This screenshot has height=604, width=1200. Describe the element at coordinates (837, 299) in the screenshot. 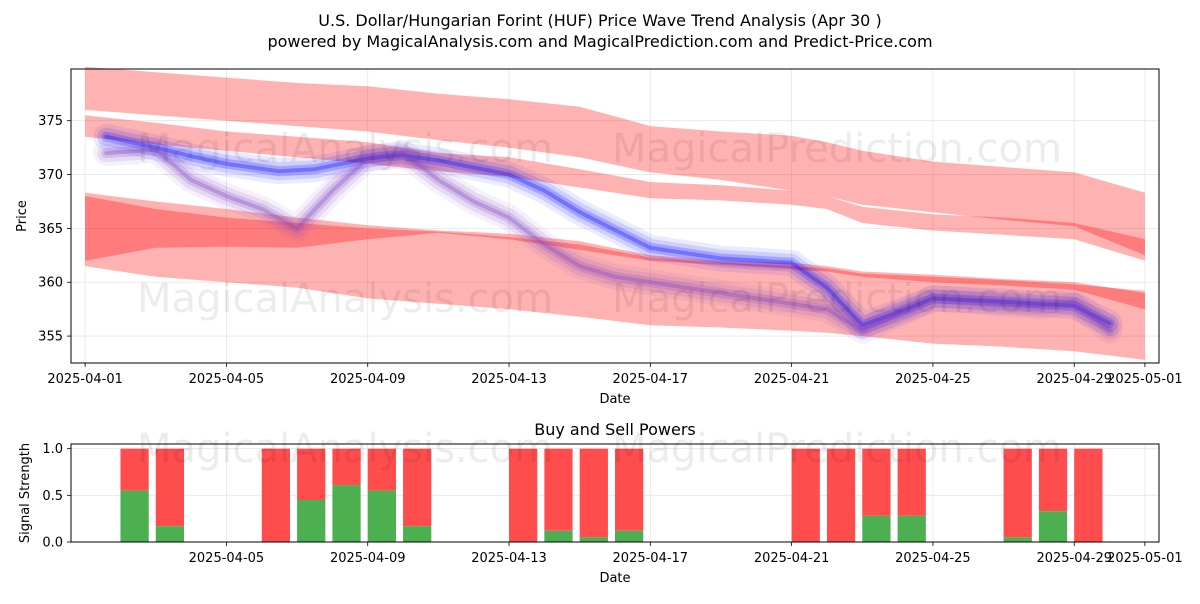

I see `watermark-mid-right: MagicalPrediction.com` at that location.